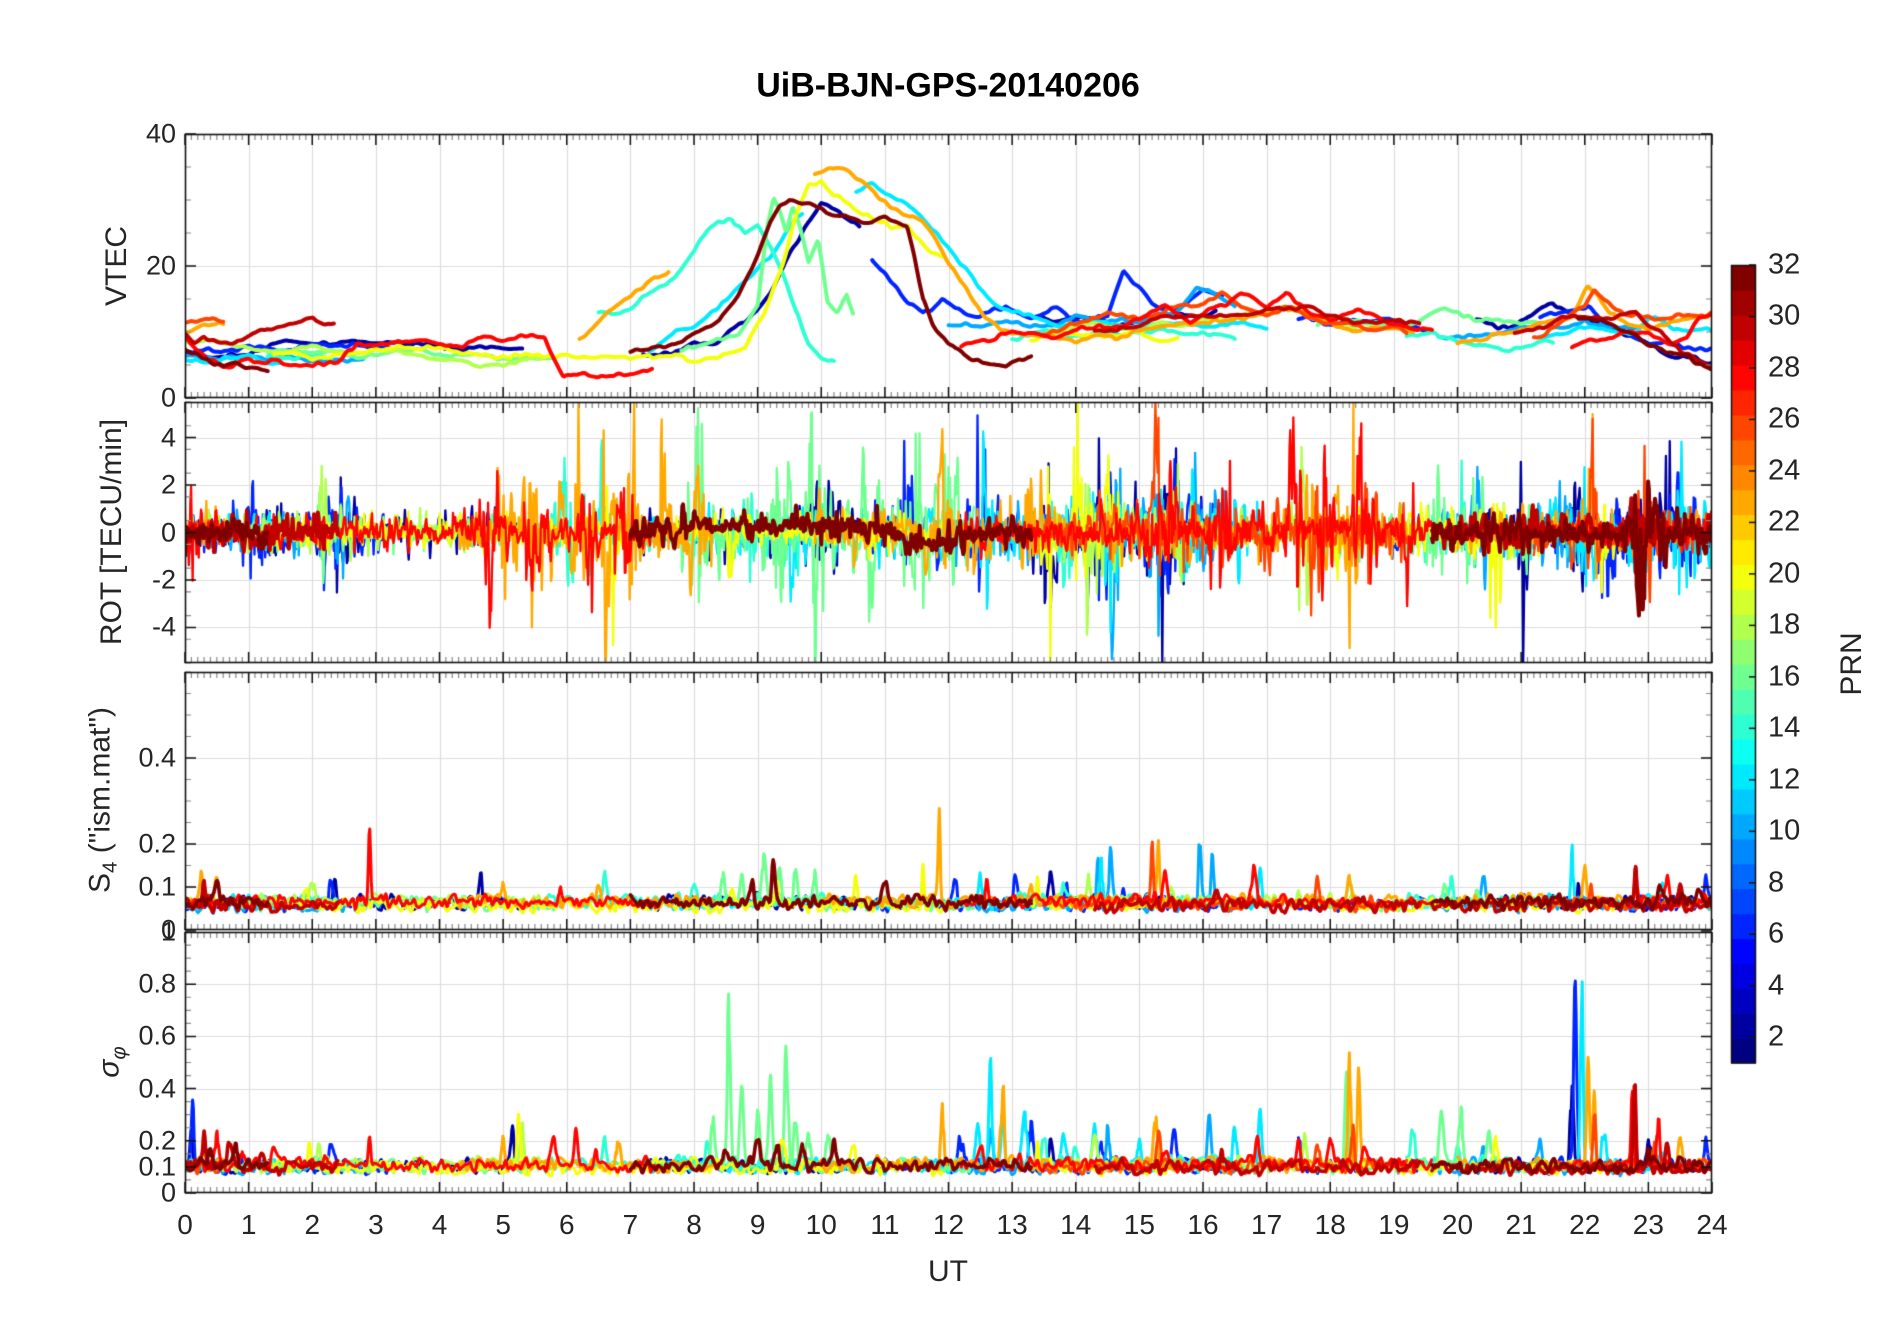  Describe the element at coordinates (1784, 830) in the screenshot. I see `colorbar-tick-label: 10` at that location.